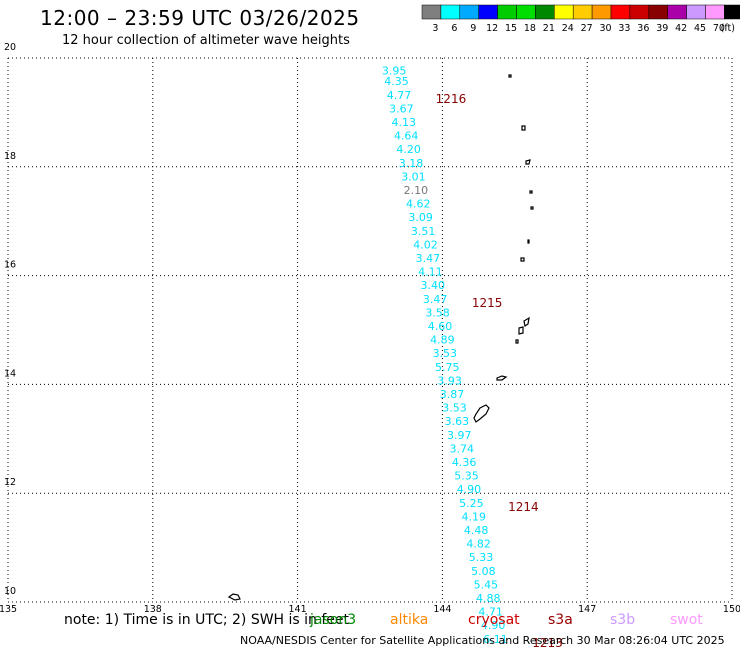 This screenshot has height=650, width=740. I want to click on page-title: 12:00 – 23:59 UTC 03/26/2025, so click(200, 18).